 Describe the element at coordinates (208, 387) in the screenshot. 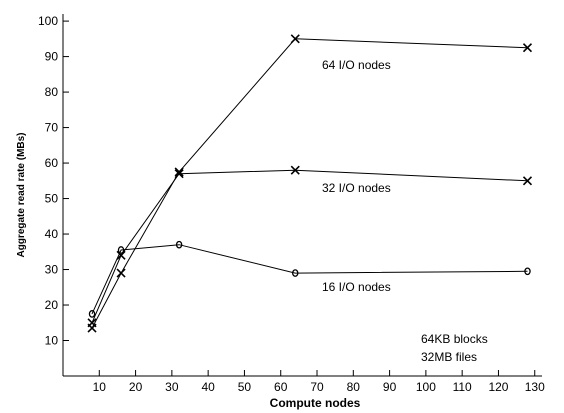

I see `x-tick-label: 40` at that location.